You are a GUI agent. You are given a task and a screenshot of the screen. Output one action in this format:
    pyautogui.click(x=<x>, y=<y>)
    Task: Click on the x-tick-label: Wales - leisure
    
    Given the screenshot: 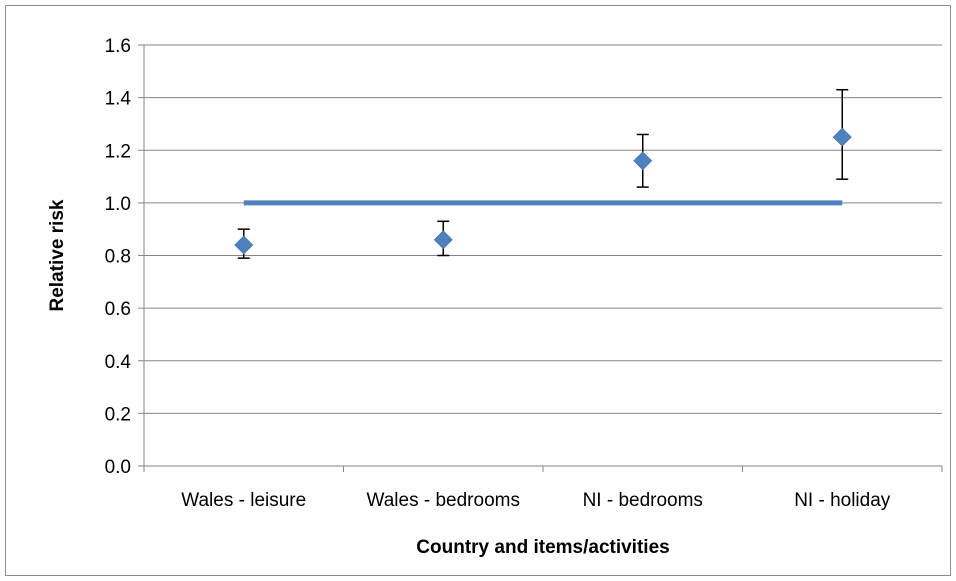 What is the action you would take?
    pyautogui.click(x=243, y=500)
    